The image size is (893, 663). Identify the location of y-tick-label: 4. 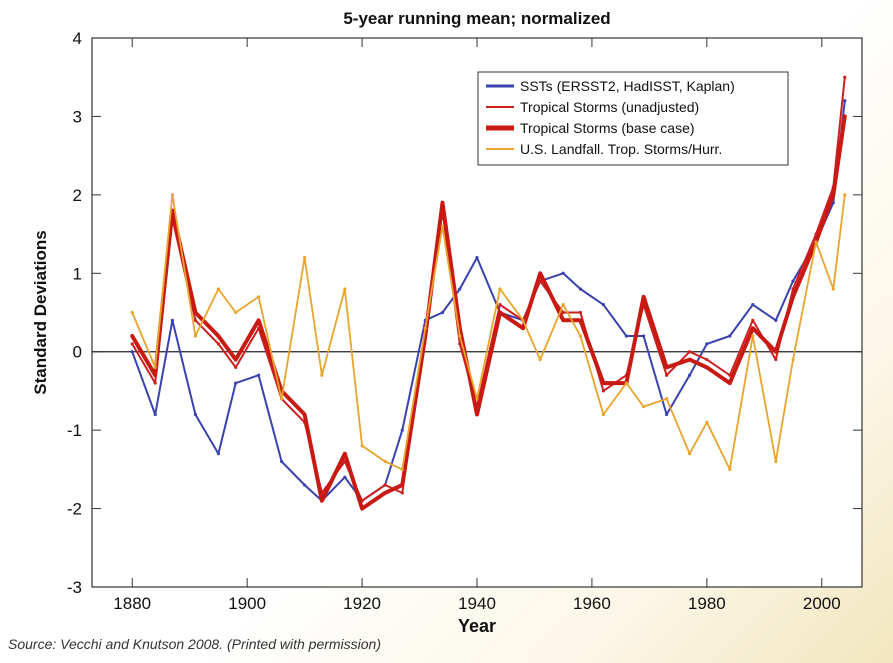
(77, 38).